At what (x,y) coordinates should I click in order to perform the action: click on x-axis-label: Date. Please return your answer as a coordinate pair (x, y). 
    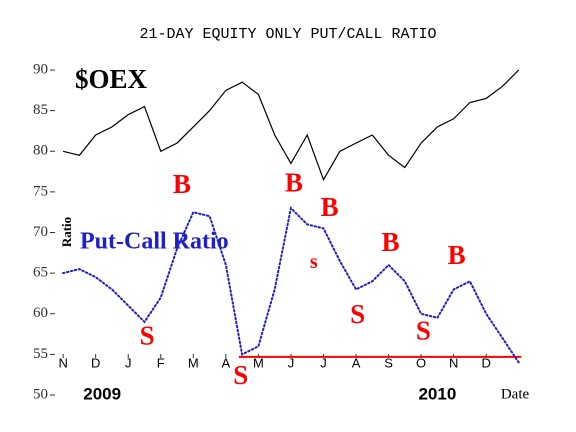
    Looking at the image, I should click on (515, 394).